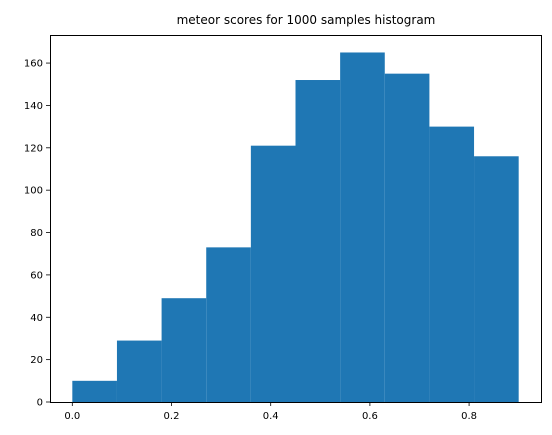 The height and width of the screenshot is (435, 552). What do you see at coordinates (33, 106) in the screenshot?
I see `y-tick-label: 140` at bounding box center [33, 106].